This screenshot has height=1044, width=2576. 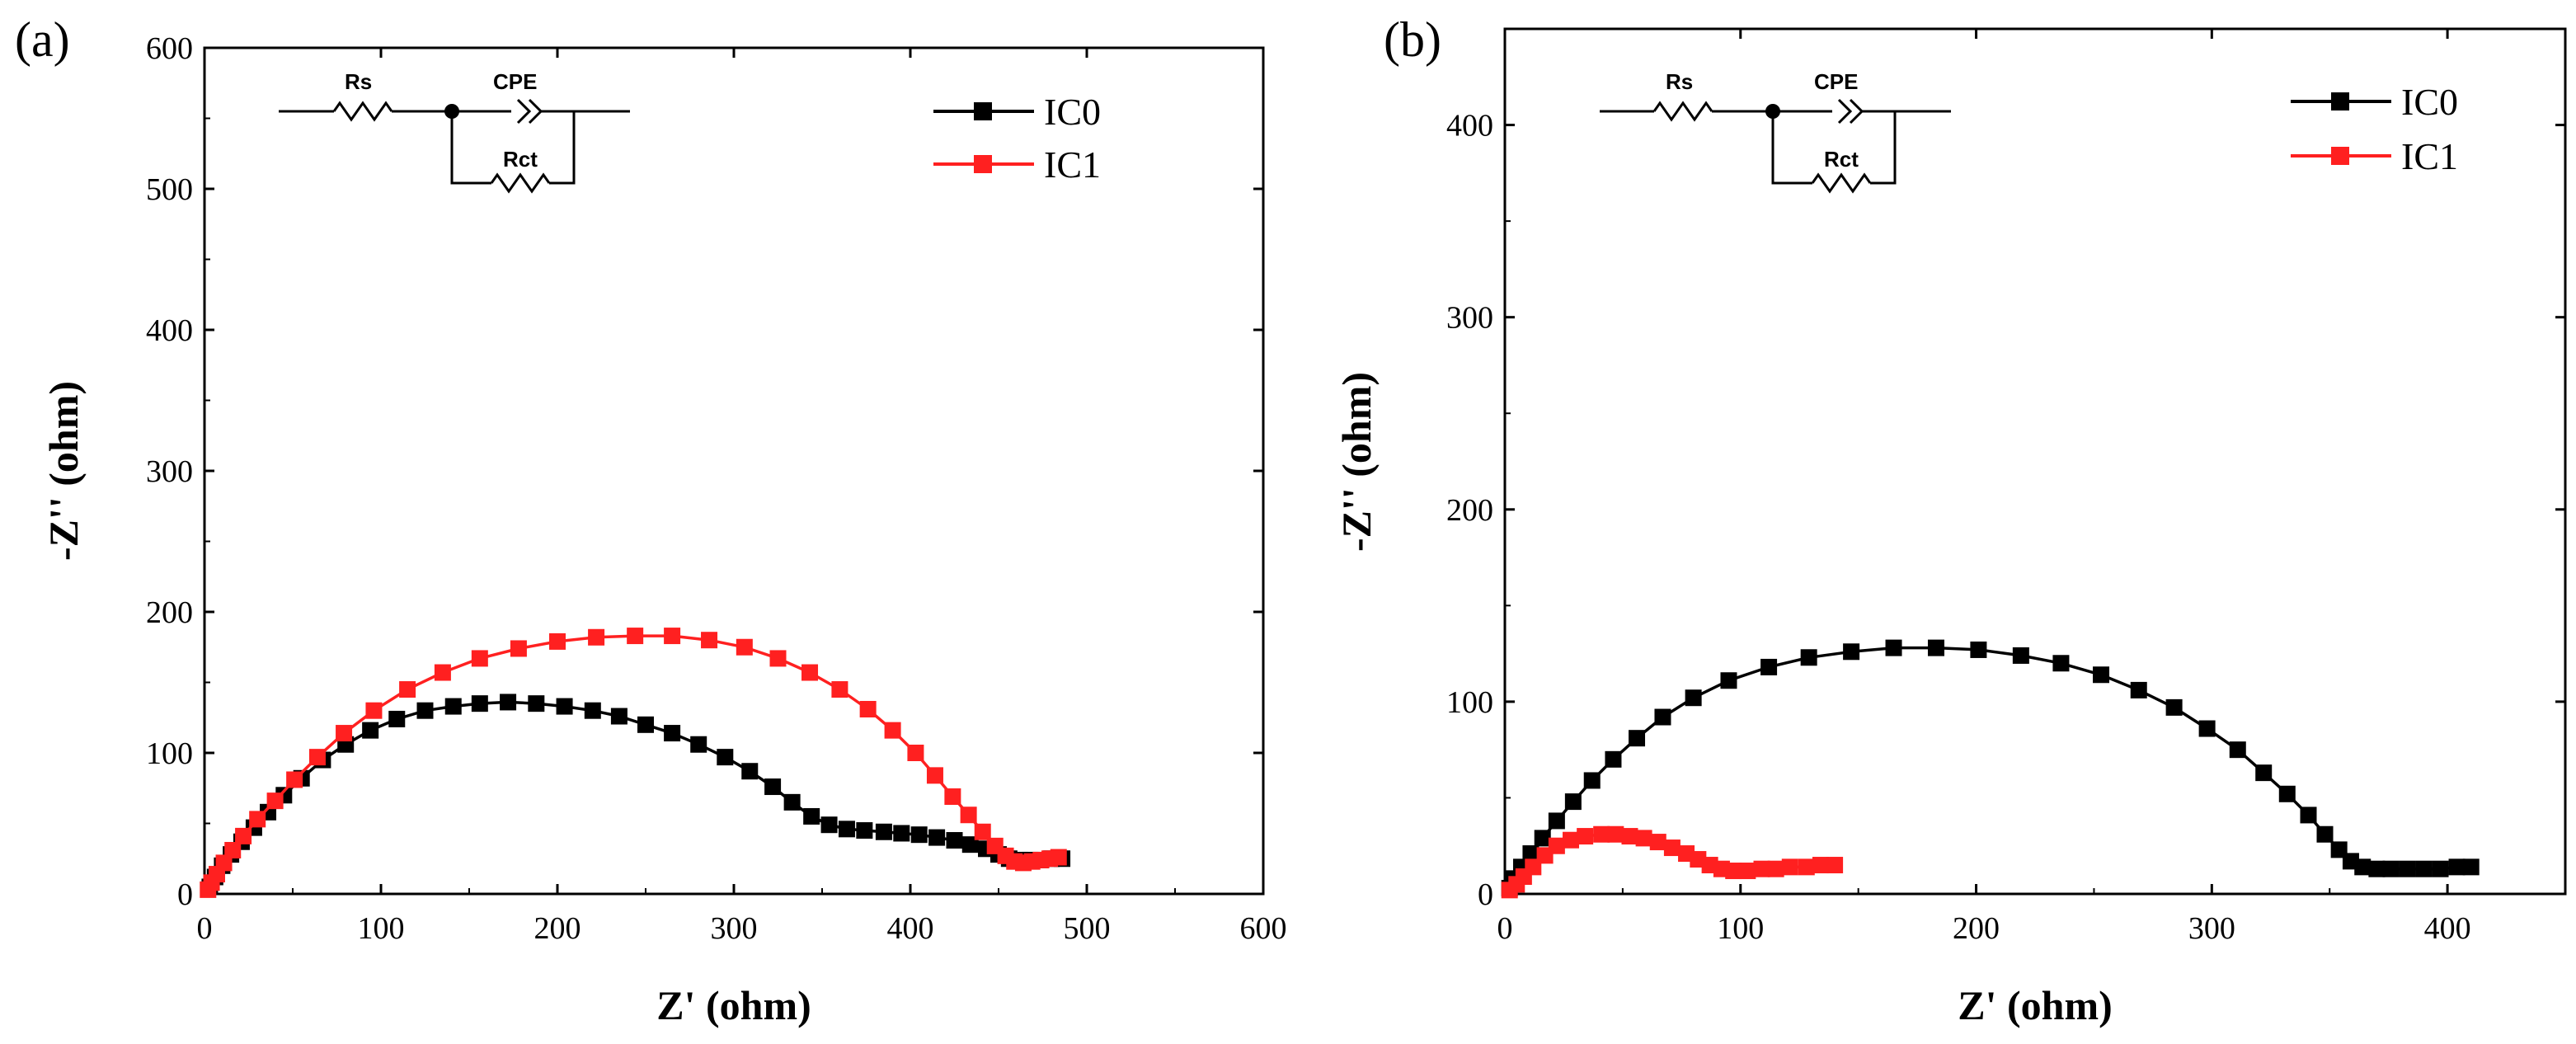 What do you see at coordinates (1841, 183) in the screenshot?
I see `resistor-rct-symbol` at bounding box center [1841, 183].